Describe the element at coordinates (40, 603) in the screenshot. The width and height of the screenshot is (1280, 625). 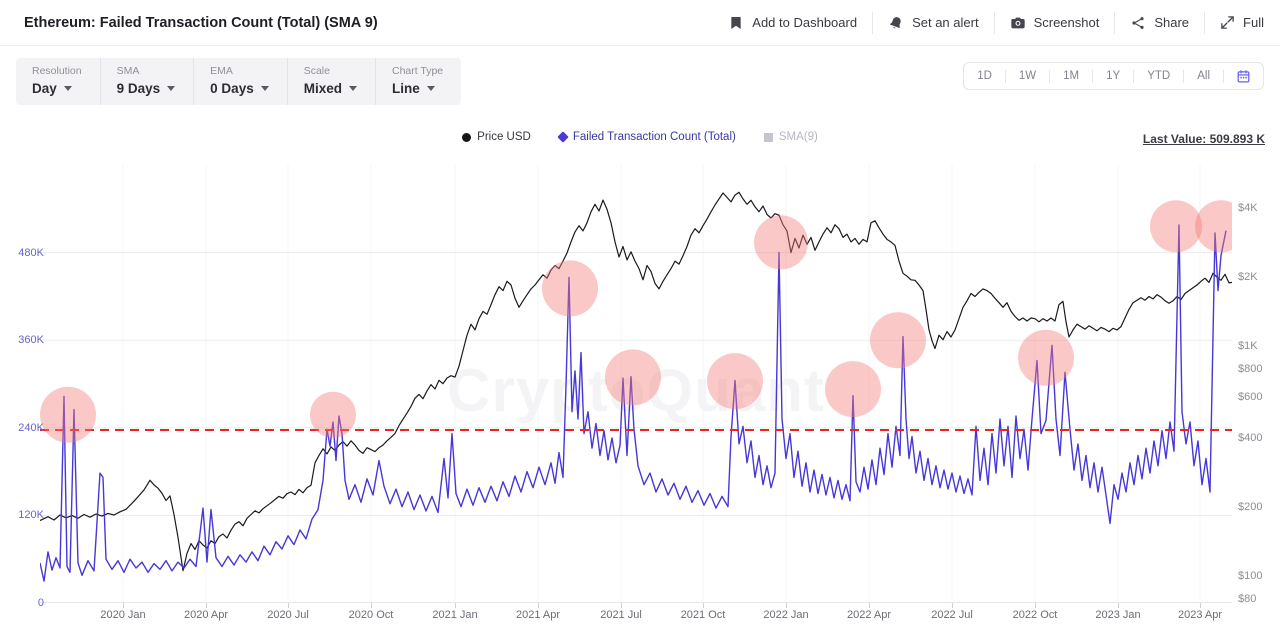
I see `left-axis-tick: 0` at that location.